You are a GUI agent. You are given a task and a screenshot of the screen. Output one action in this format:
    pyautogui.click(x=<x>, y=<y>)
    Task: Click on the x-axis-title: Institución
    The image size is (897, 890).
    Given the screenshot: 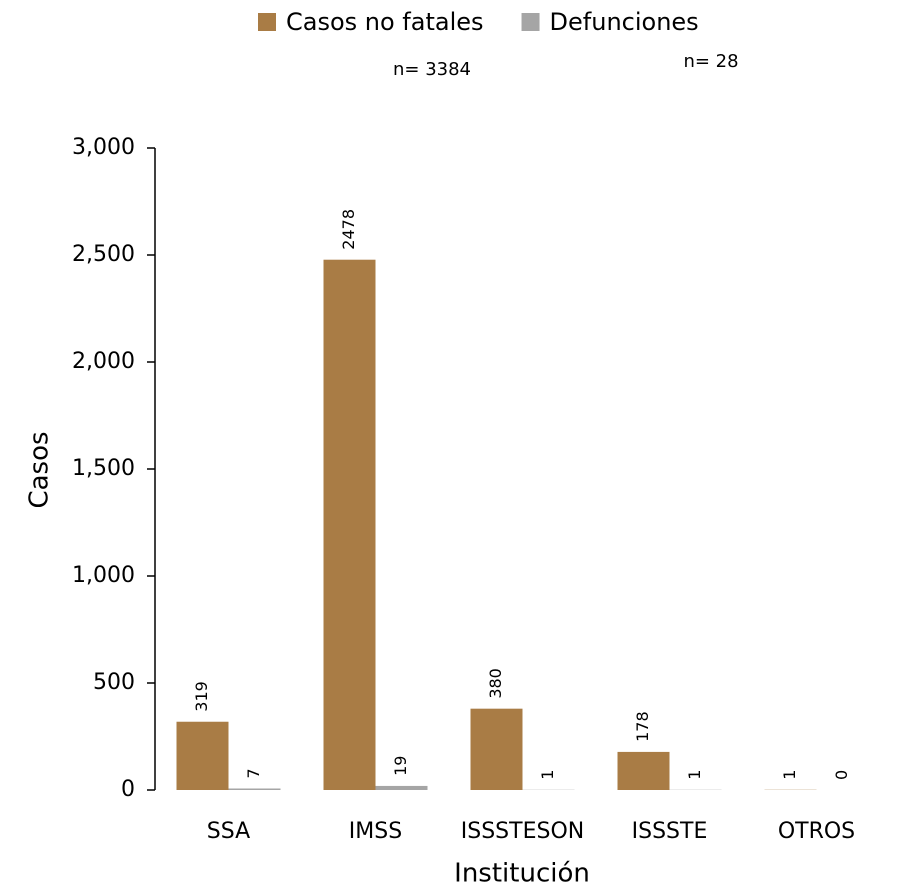 What is the action you would take?
    pyautogui.click(x=522, y=874)
    